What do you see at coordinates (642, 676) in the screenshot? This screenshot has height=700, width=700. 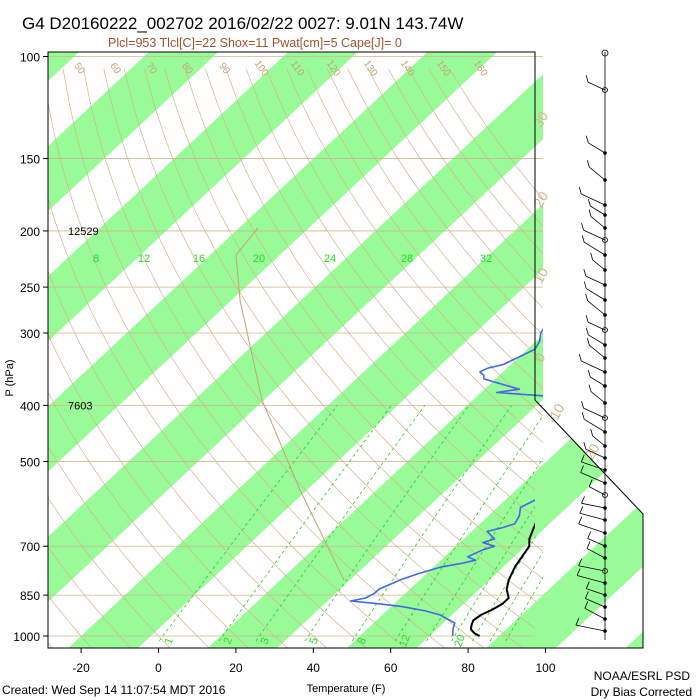 I see `organization-label: NOAA/ESRL PSD` at bounding box center [642, 676].